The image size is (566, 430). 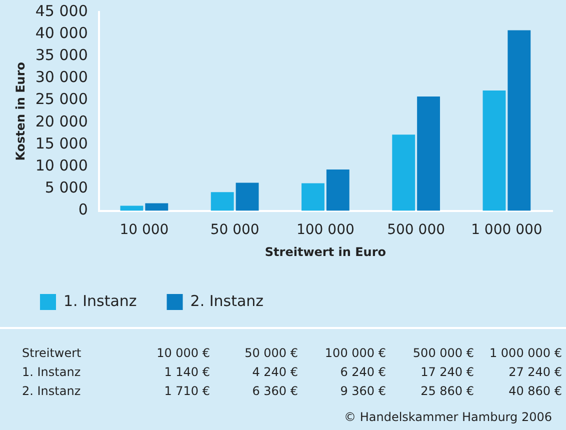 What do you see at coordinates (506, 230) in the screenshot?
I see `x-tick-label: 1 000 000` at bounding box center [506, 230].